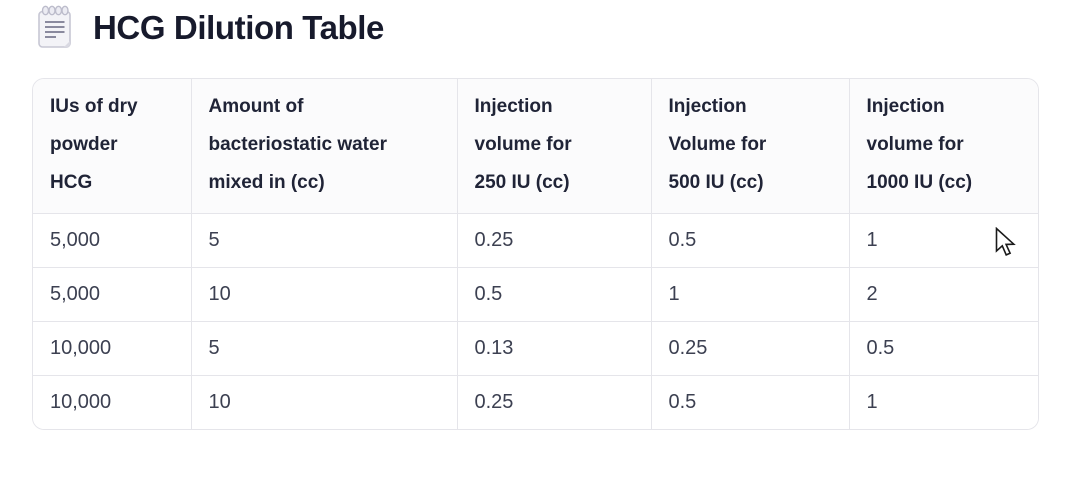 The height and width of the screenshot is (482, 1077). What do you see at coordinates (112, 146) in the screenshot?
I see `column-header-dry-powder-iu: IUs of dry powder HCG` at bounding box center [112, 146].